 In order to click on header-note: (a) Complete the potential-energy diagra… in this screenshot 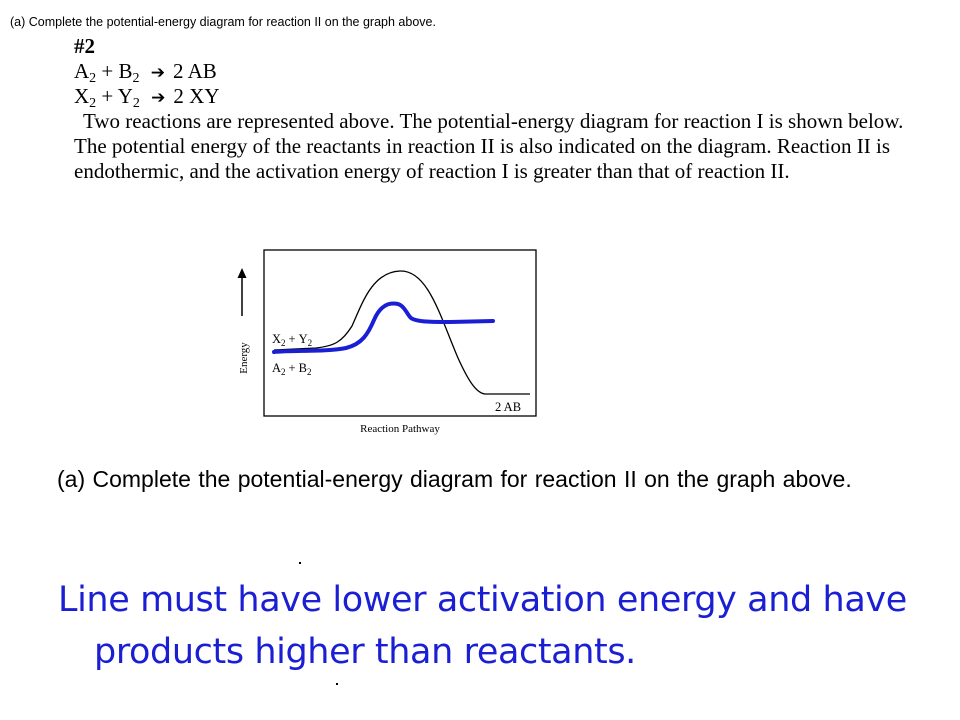, I will do `click(223, 22)`.